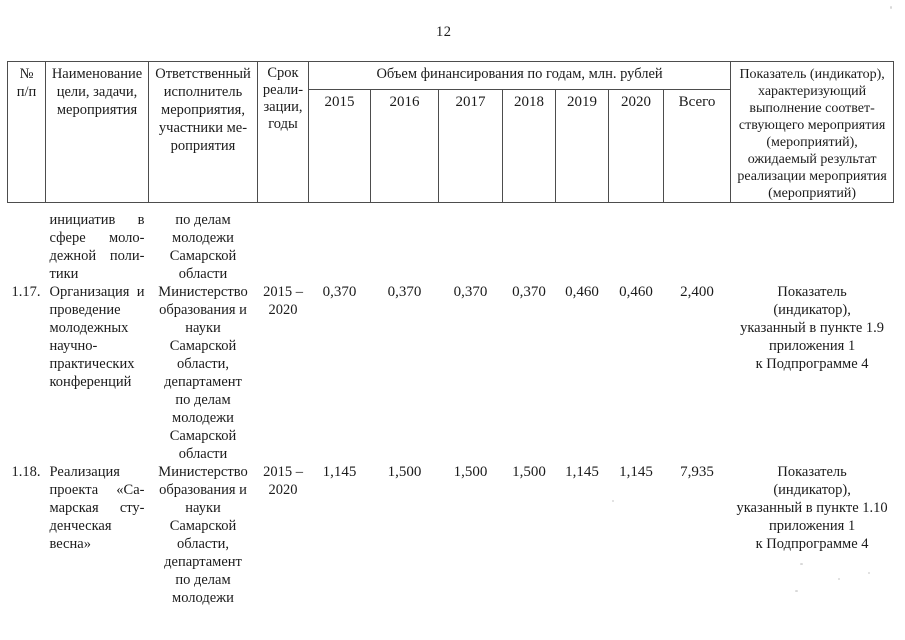 The width and height of the screenshot is (905, 640). I want to click on cell-value-2016: 1,500, so click(404, 472).